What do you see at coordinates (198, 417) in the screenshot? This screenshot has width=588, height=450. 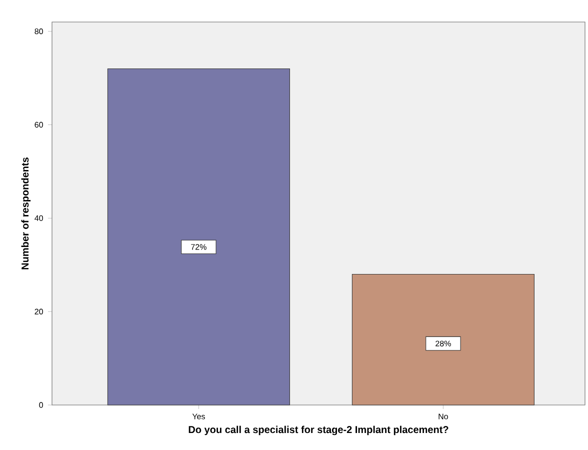 I see `x-tick-label: Yes` at bounding box center [198, 417].